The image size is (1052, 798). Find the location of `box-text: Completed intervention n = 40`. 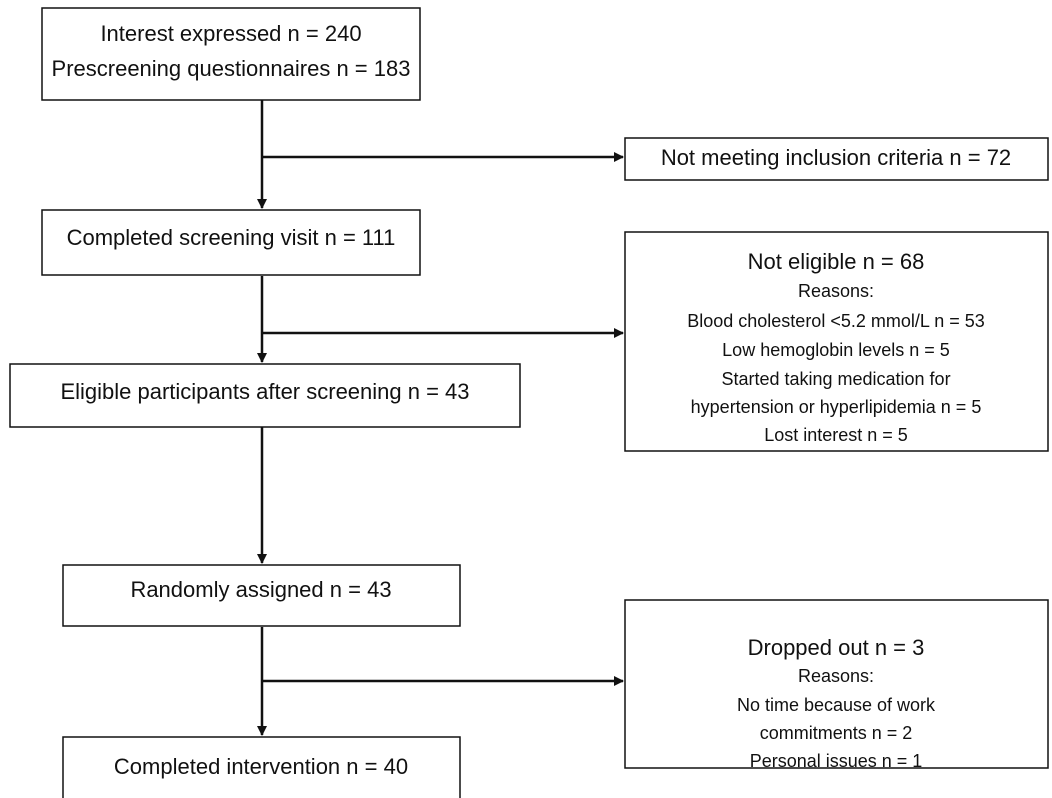

box-text: Completed intervention n = 40 is located at coordinates (261, 766).